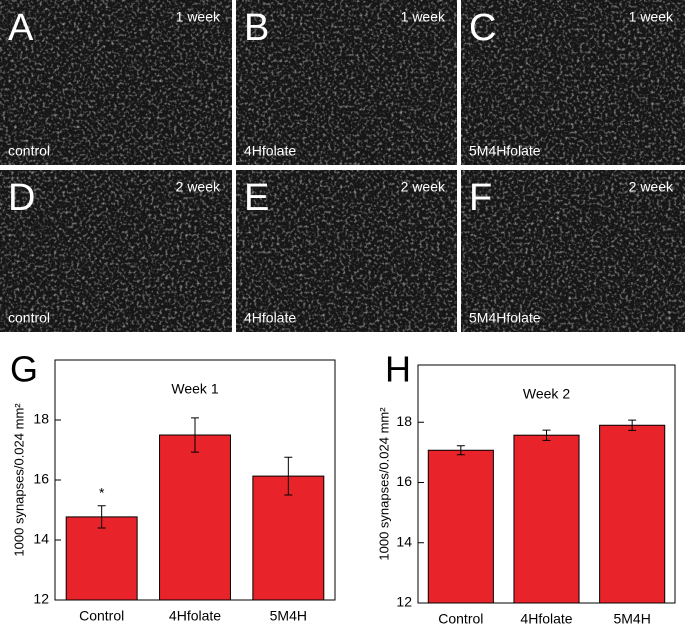 Image resolution: width=685 pixels, height=631 pixels. I want to click on chart-title: Week 2, so click(546, 394).